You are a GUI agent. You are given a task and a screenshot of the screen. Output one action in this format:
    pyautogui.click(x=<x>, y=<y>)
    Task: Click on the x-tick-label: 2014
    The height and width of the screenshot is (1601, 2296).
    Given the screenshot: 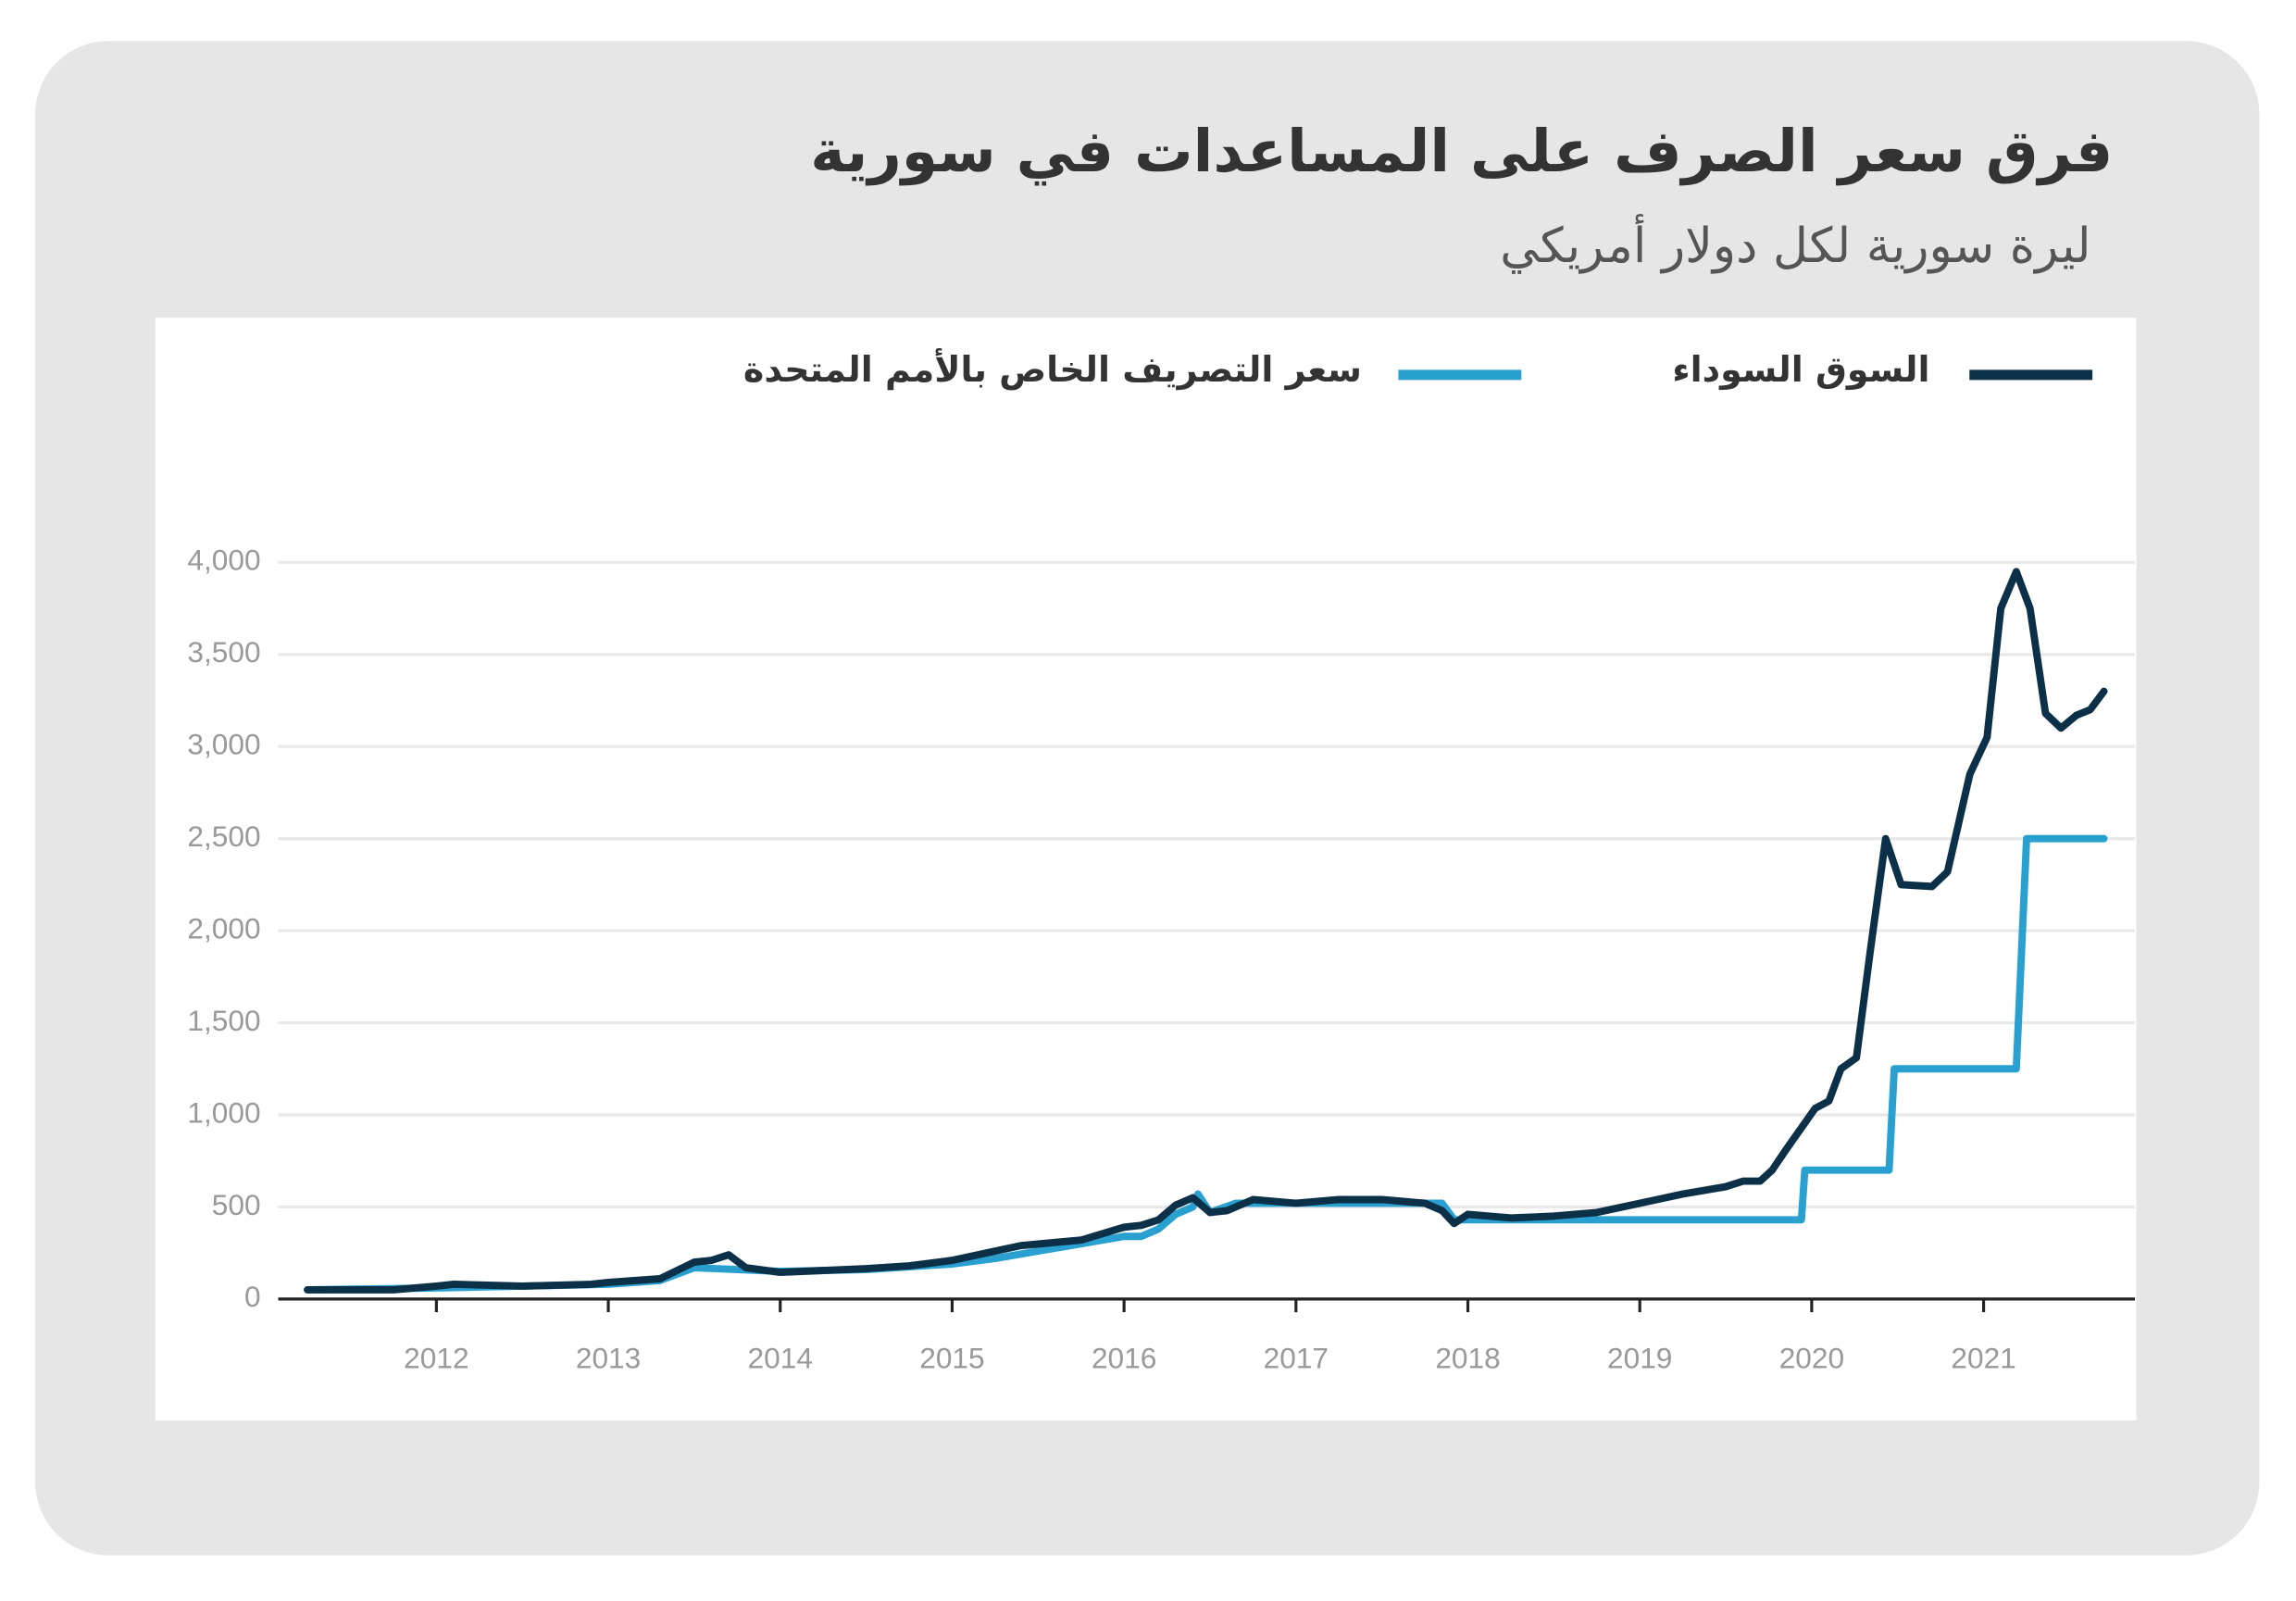 What is the action you would take?
    pyautogui.click(x=780, y=1359)
    